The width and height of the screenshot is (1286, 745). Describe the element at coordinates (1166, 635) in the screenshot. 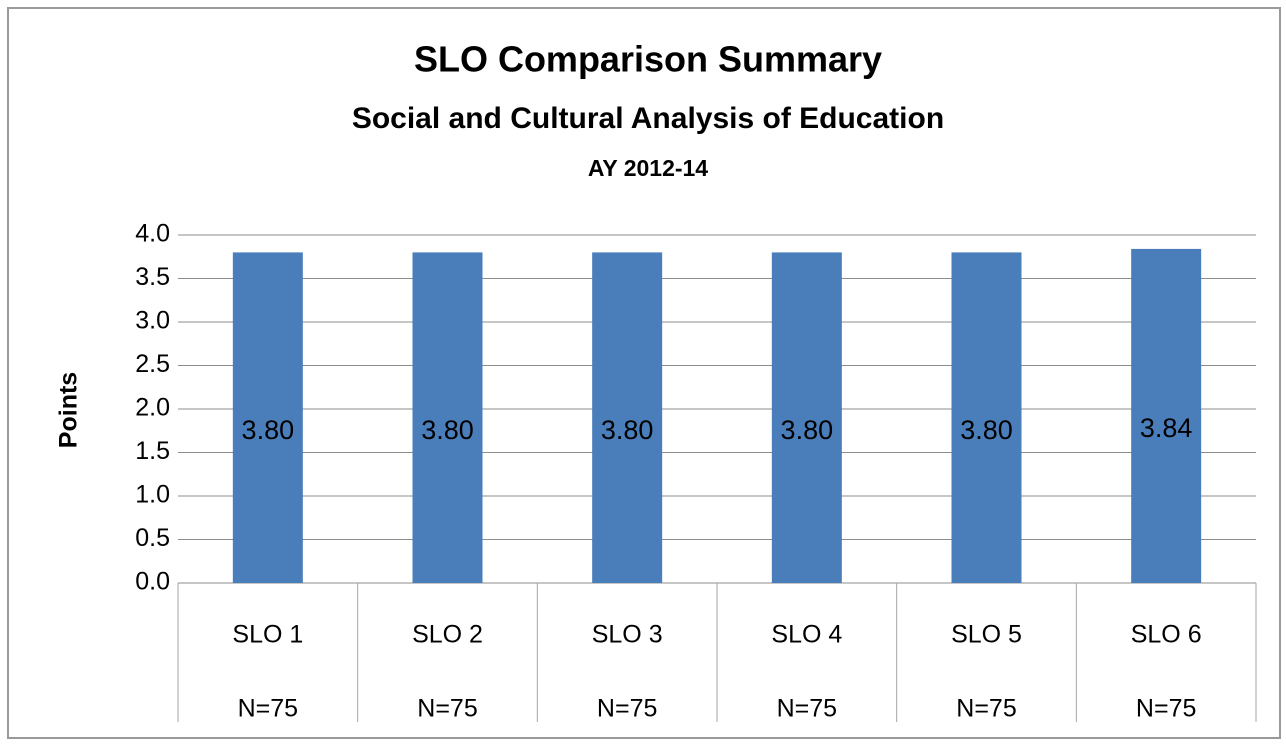

I see `x-tick-label: SLO 6` at that location.